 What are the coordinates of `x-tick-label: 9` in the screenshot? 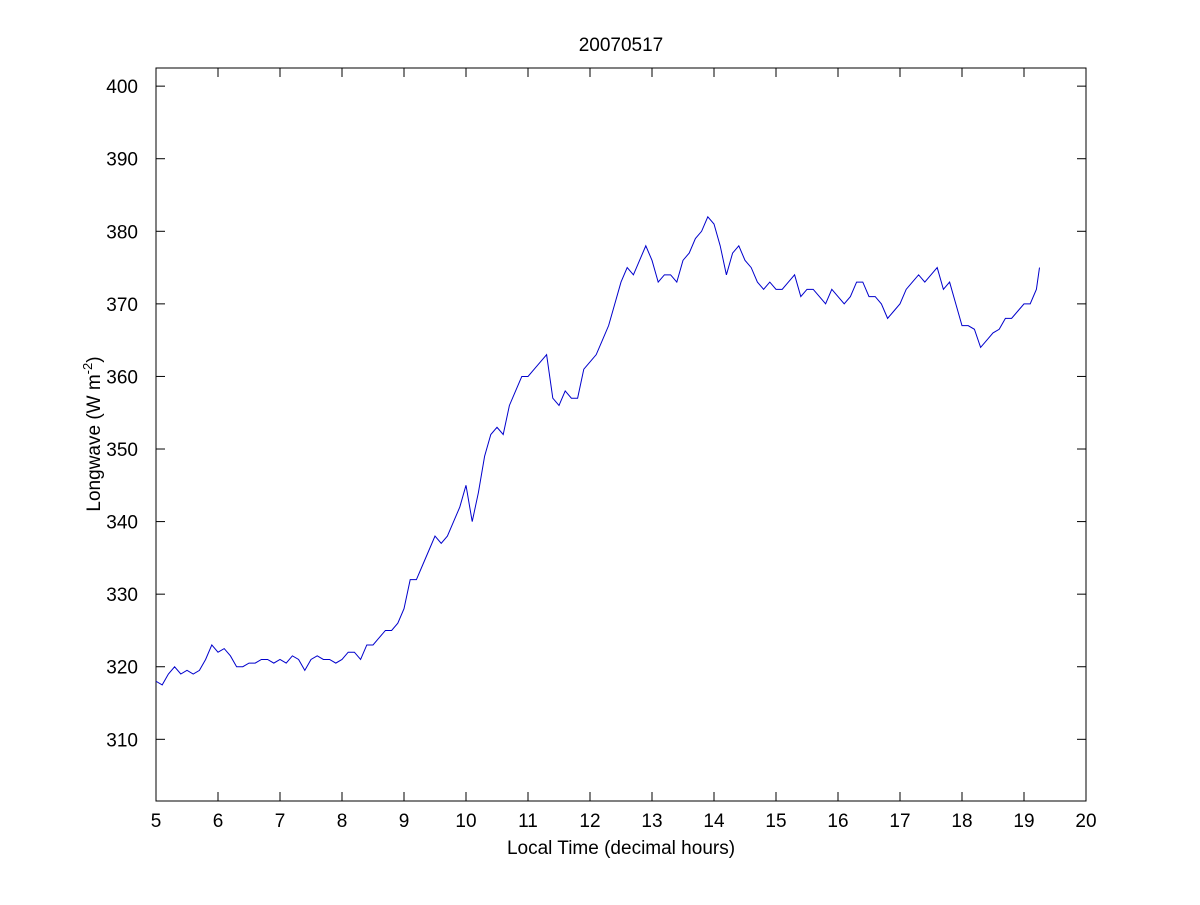 It's located at (404, 821).